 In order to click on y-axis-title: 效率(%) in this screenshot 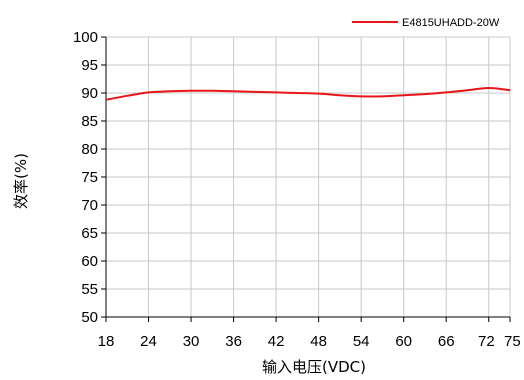, I will do `click(21, 181)`.